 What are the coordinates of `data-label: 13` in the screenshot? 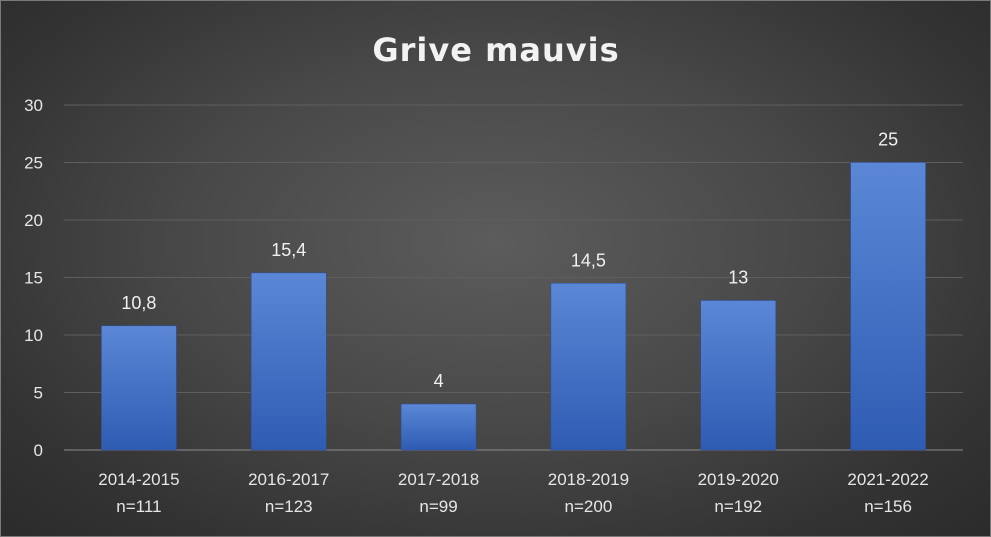 It's located at (738, 278).